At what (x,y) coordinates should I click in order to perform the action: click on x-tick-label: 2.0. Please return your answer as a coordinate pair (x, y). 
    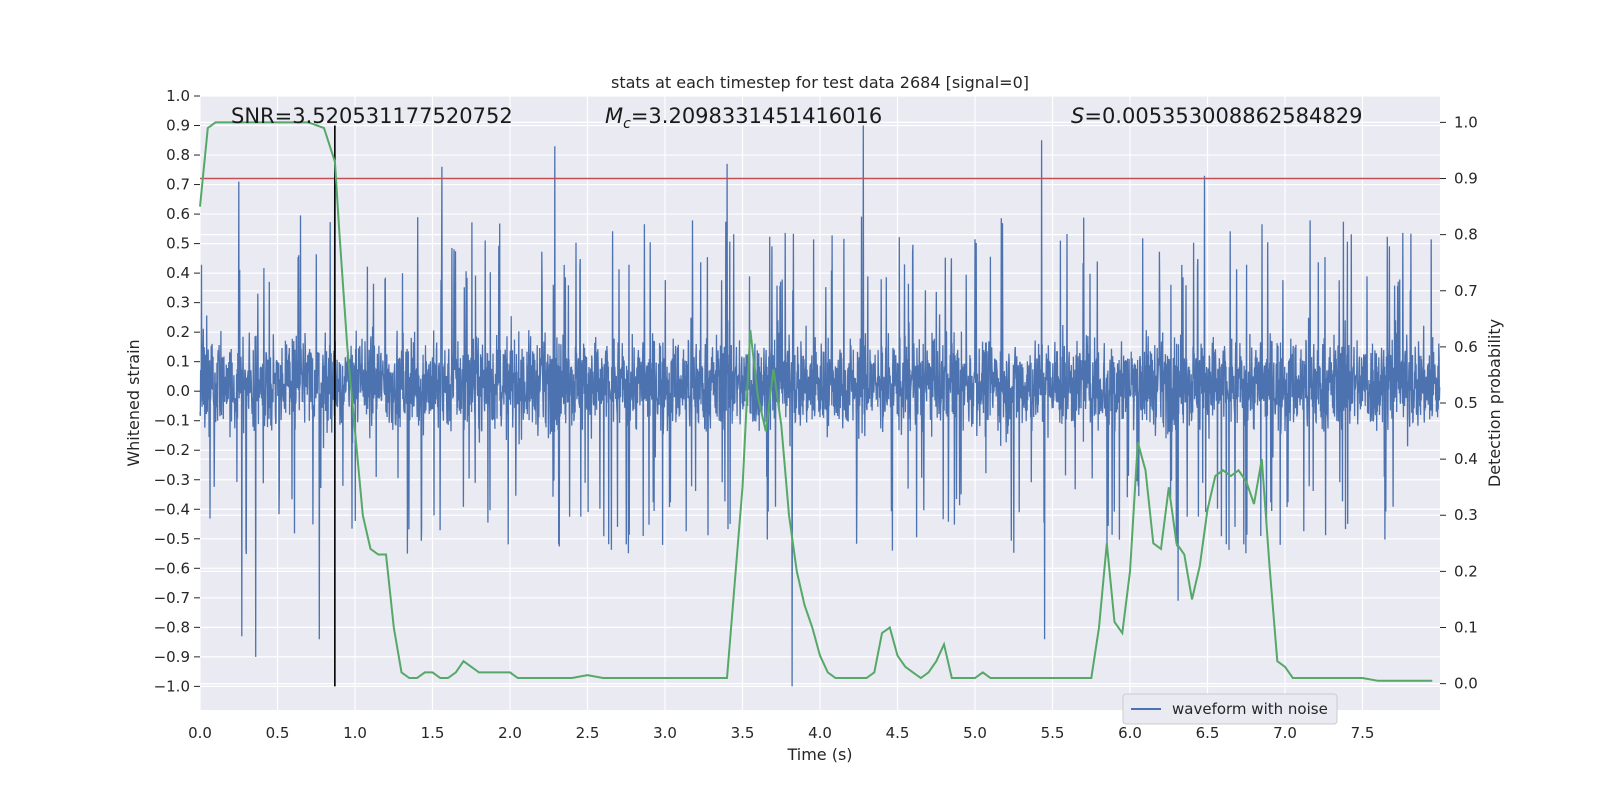
    Looking at the image, I should click on (510, 733).